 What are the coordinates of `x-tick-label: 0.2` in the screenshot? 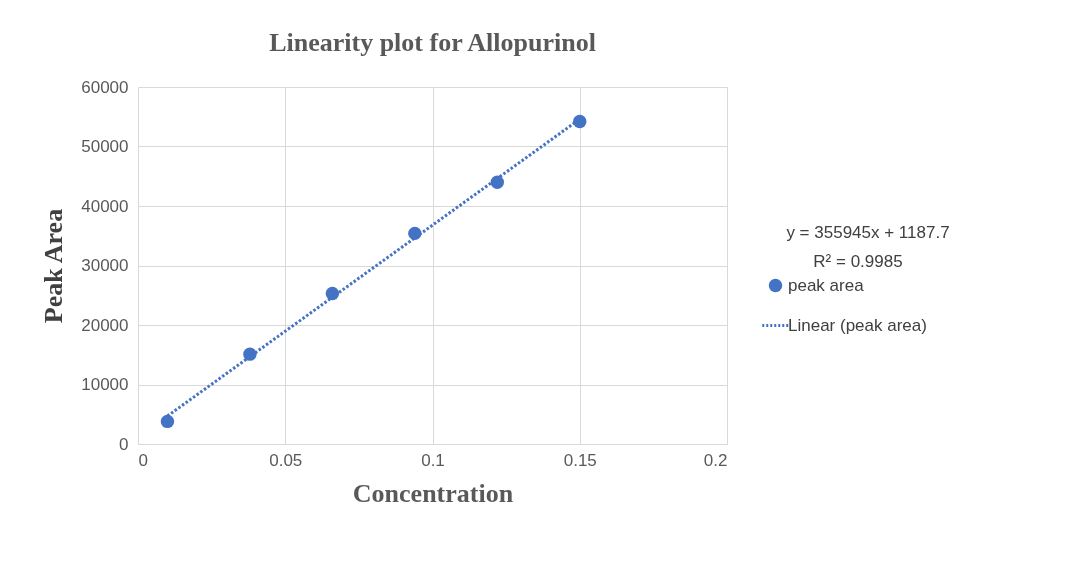 It's located at (715, 460).